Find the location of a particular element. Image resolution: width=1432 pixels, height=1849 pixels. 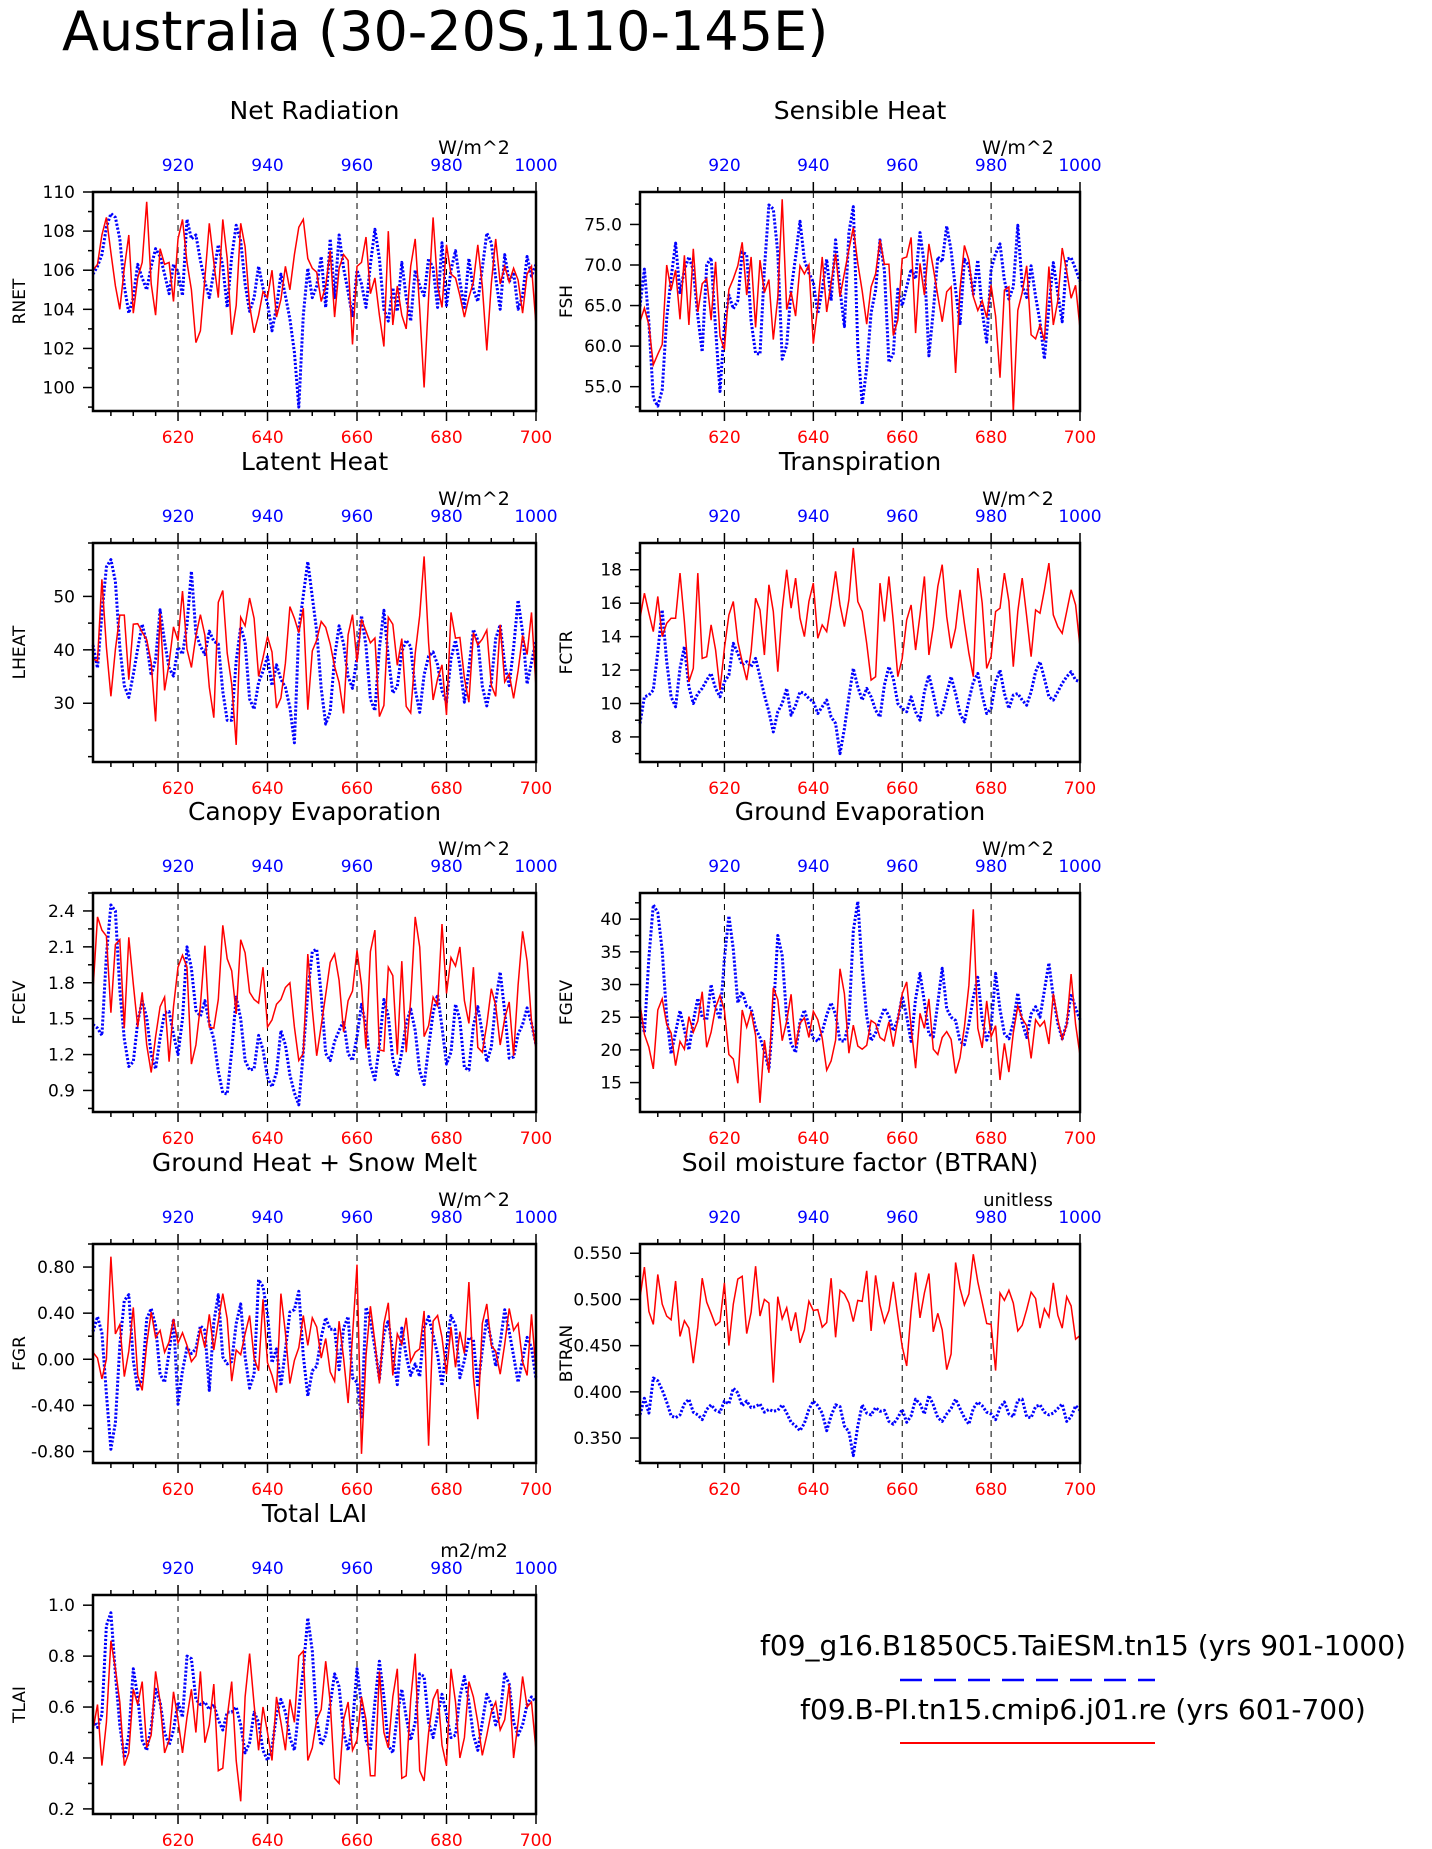

y-tick-label: 1.5 is located at coordinates (61, 1020).